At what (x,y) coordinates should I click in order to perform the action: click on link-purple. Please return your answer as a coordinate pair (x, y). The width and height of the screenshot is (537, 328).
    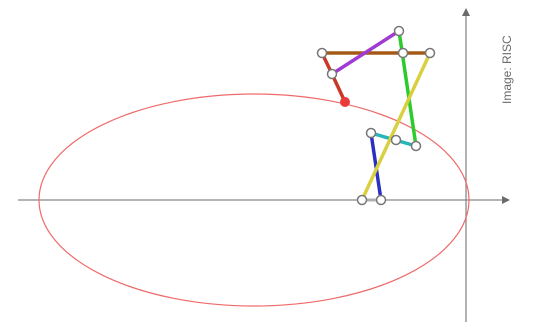
    Looking at the image, I should click on (365, 52).